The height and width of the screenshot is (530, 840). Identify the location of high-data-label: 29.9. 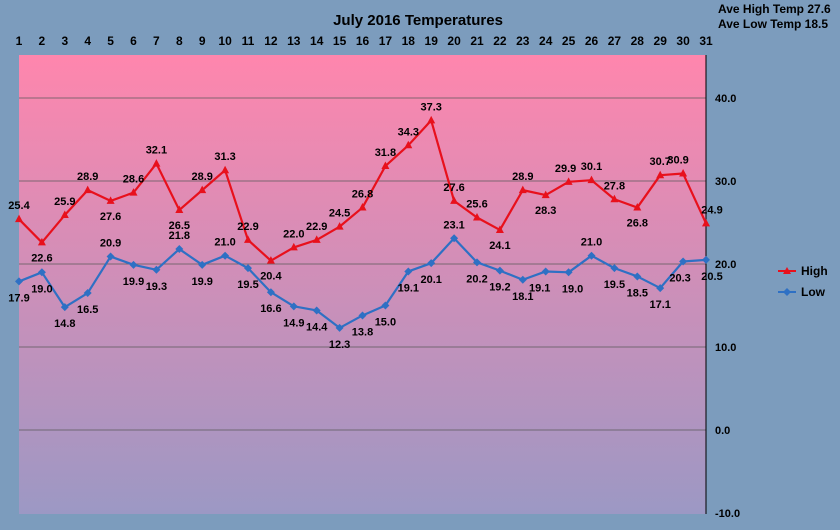
(565, 169).